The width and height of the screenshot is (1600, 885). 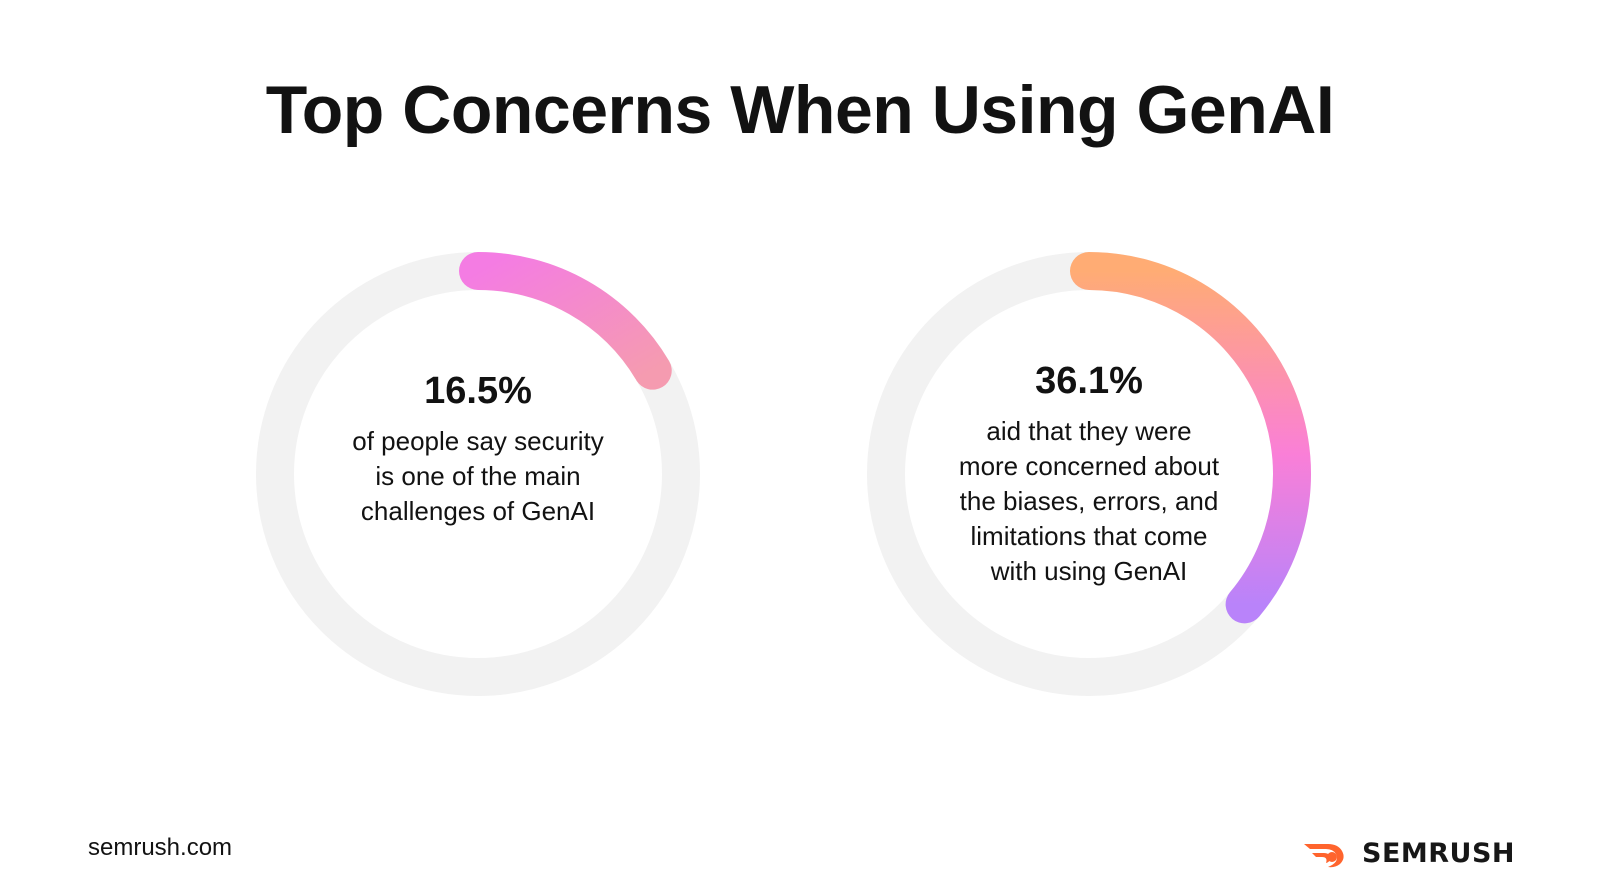 I want to click on donut-value: 36.1%, so click(x=1089, y=381).